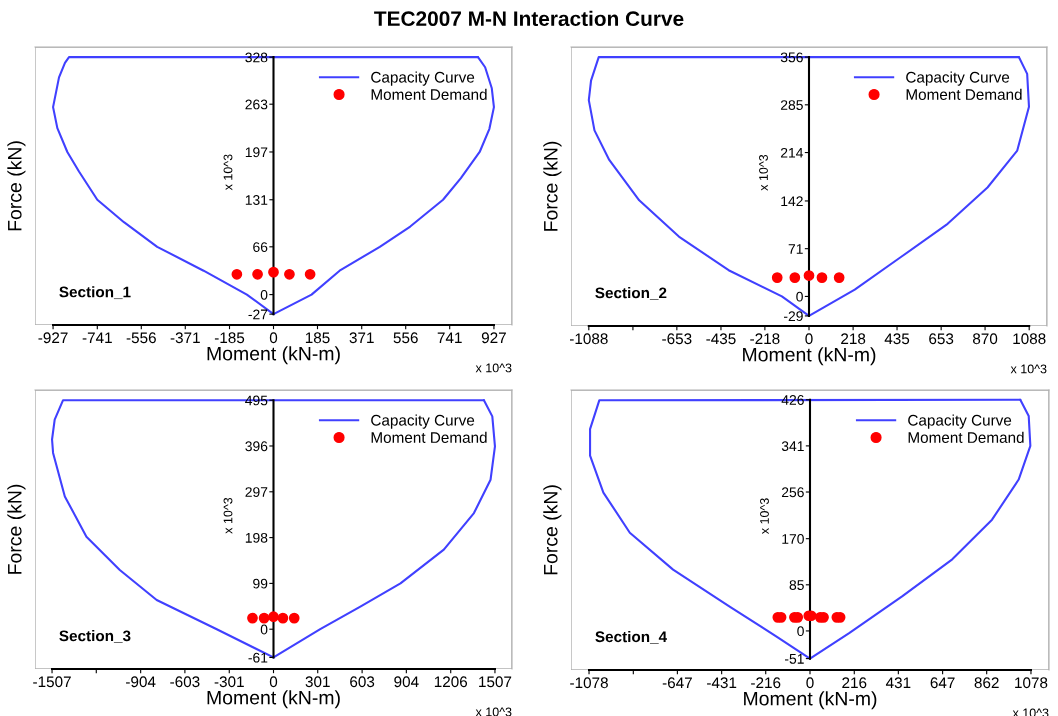  I want to click on y-tick-label: 85, so click(796, 585).